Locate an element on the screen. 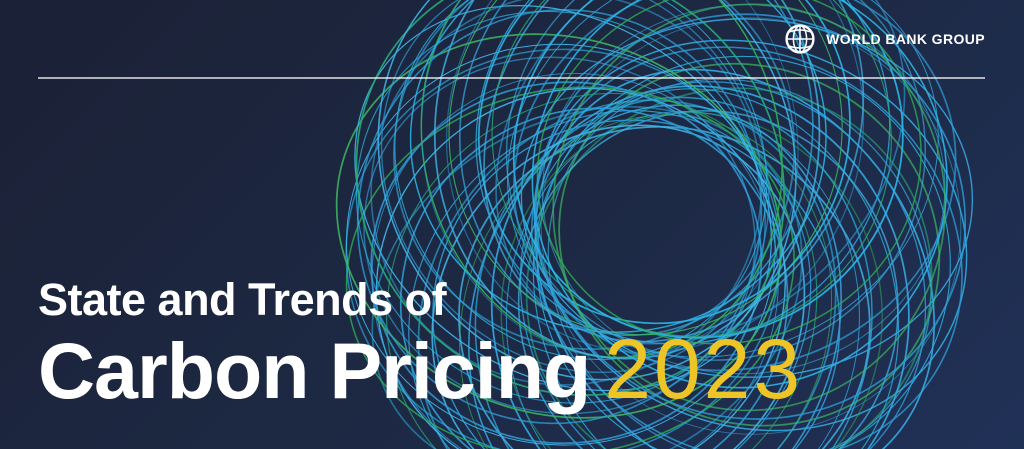  world-bank-globe-icon is located at coordinates (800, 39).